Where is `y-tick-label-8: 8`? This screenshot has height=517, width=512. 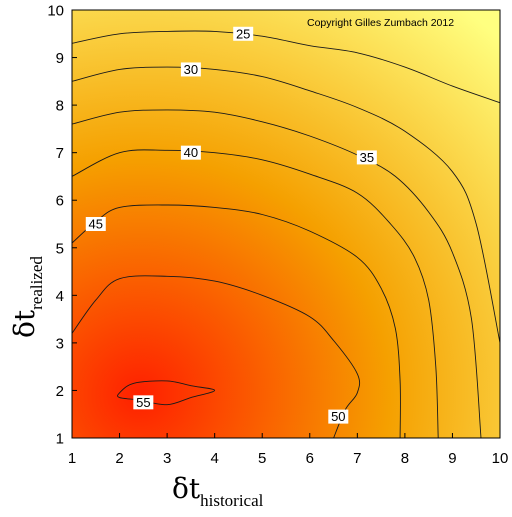
y-tick-label-8: 8 is located at coordinates (60, 106).